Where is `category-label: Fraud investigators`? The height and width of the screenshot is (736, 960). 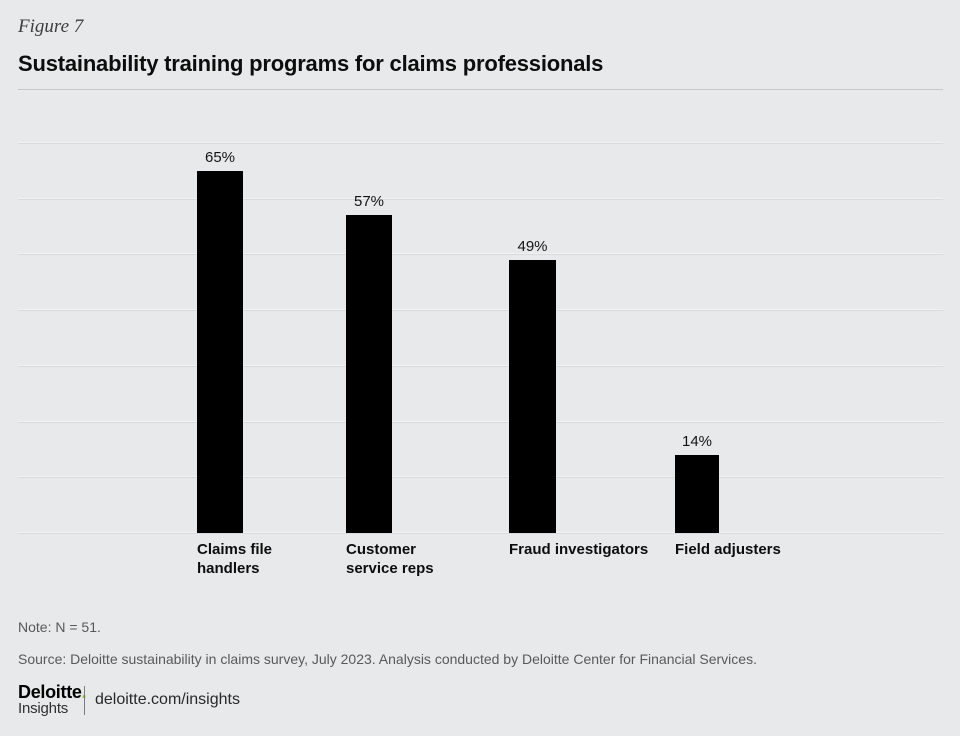
category-label: Fraud investigators is located at coordinates (579, 549).